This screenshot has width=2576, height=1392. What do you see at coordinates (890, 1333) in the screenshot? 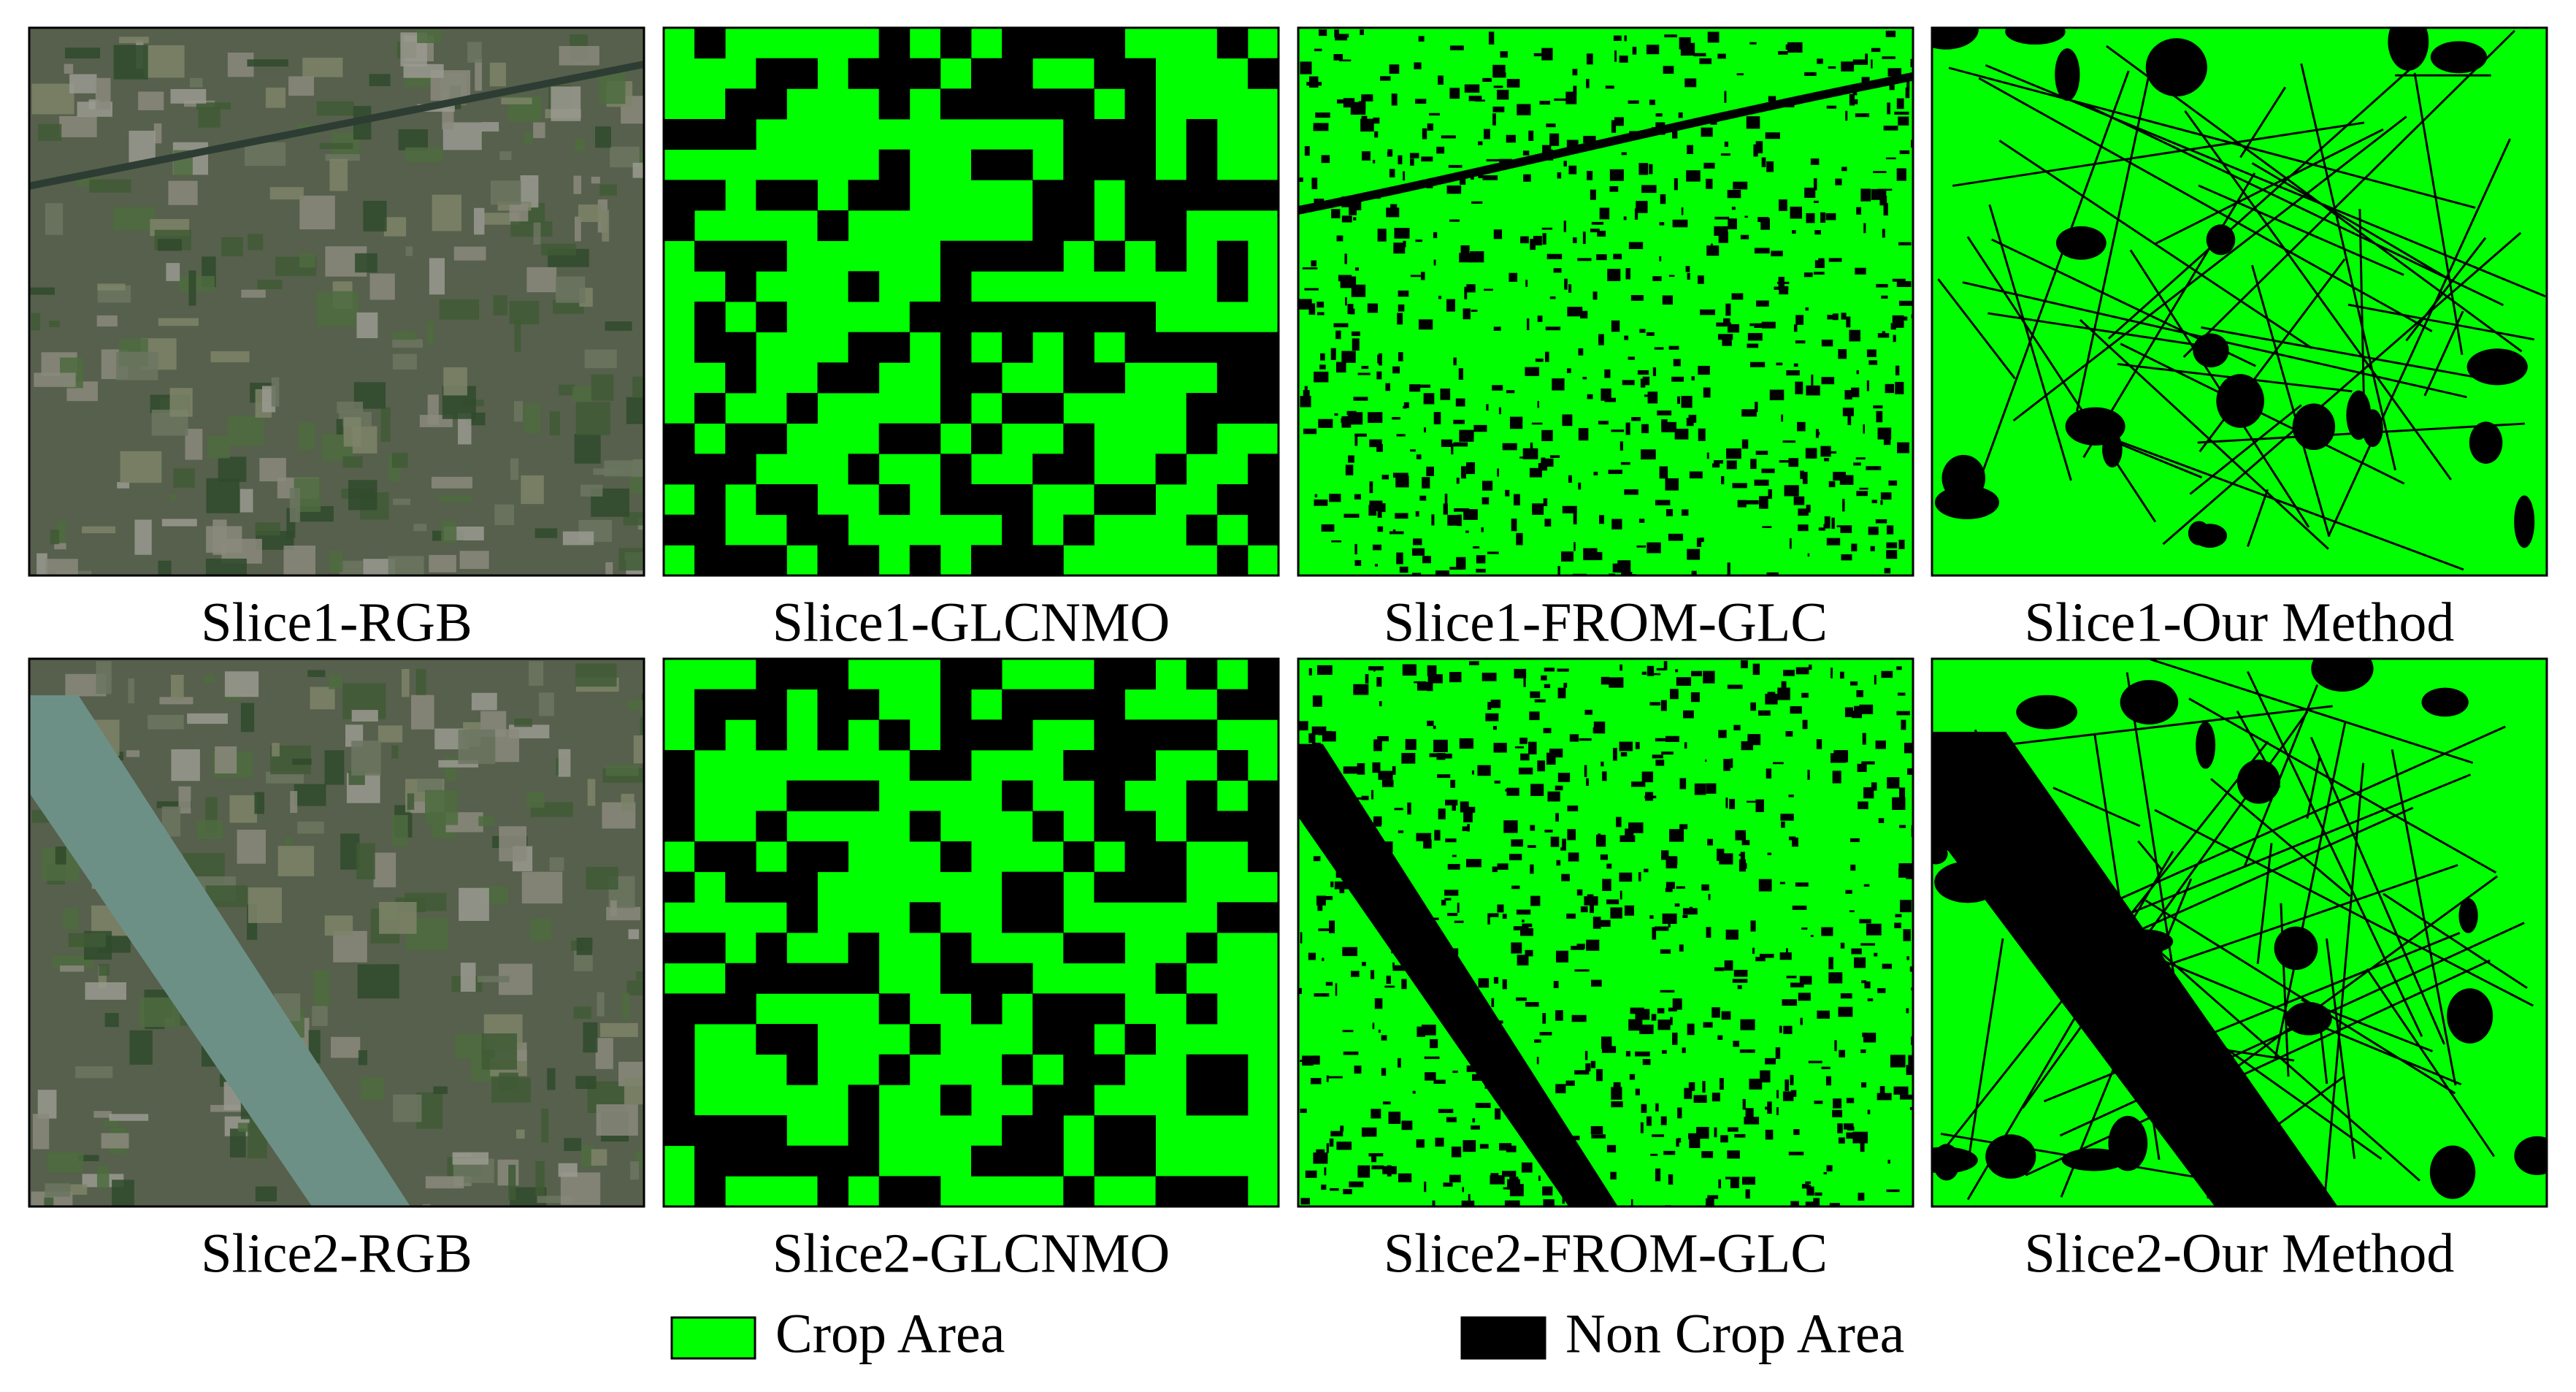
I see `legend-label: Crop Area` at bounding box center [890, 1333].